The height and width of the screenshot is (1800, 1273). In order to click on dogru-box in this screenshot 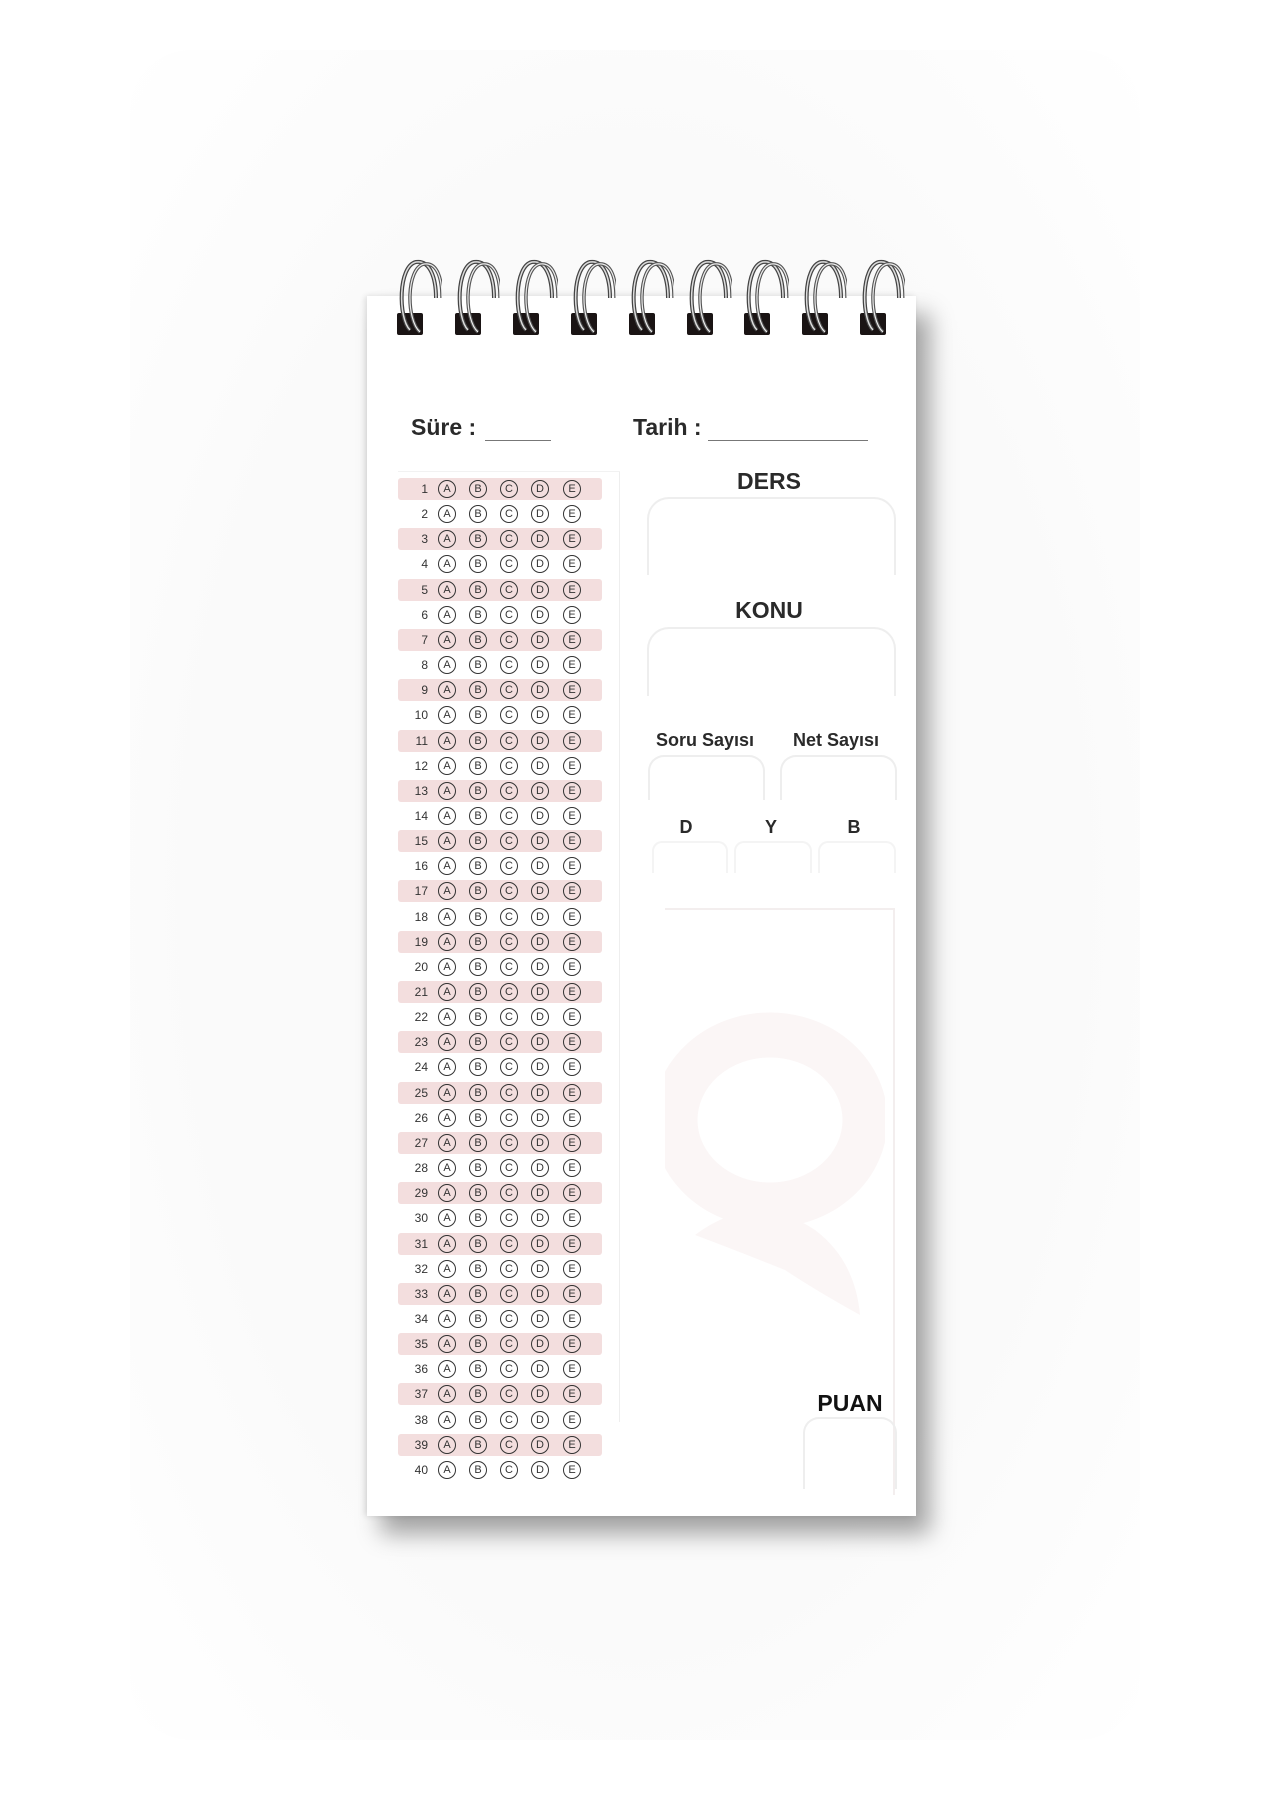, I will do `click(690, 857)`.